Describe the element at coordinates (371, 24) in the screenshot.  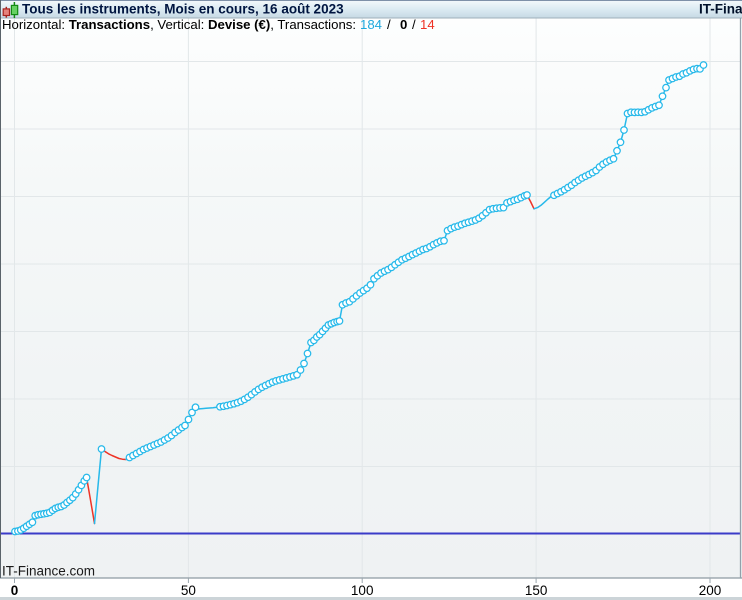
I see `svg-text: 184` at that location.